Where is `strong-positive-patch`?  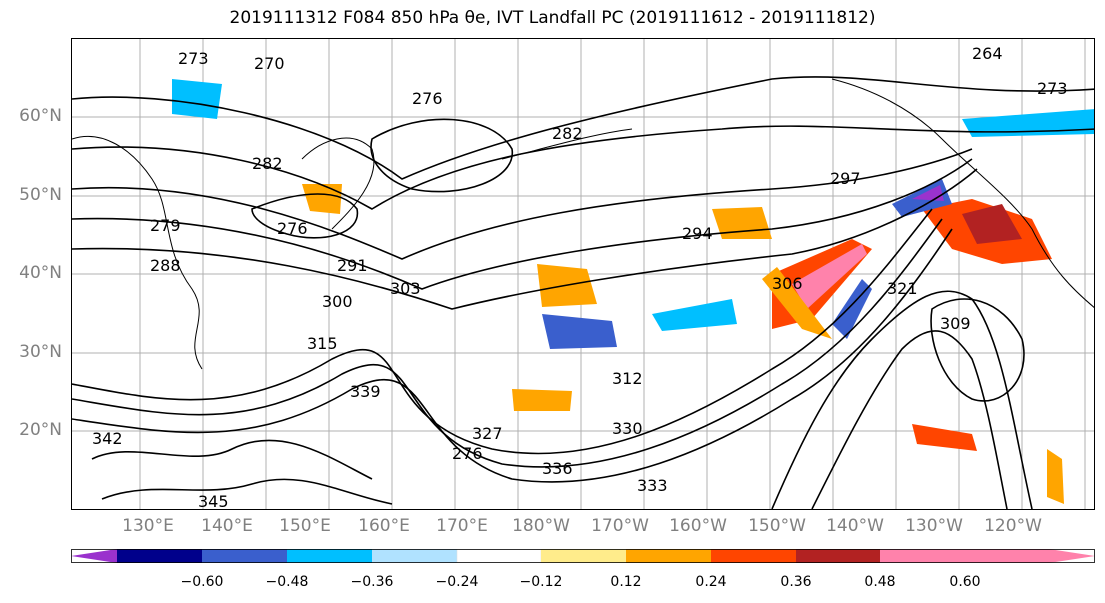
strong-positive-patch is located at coordinates (829, 276).